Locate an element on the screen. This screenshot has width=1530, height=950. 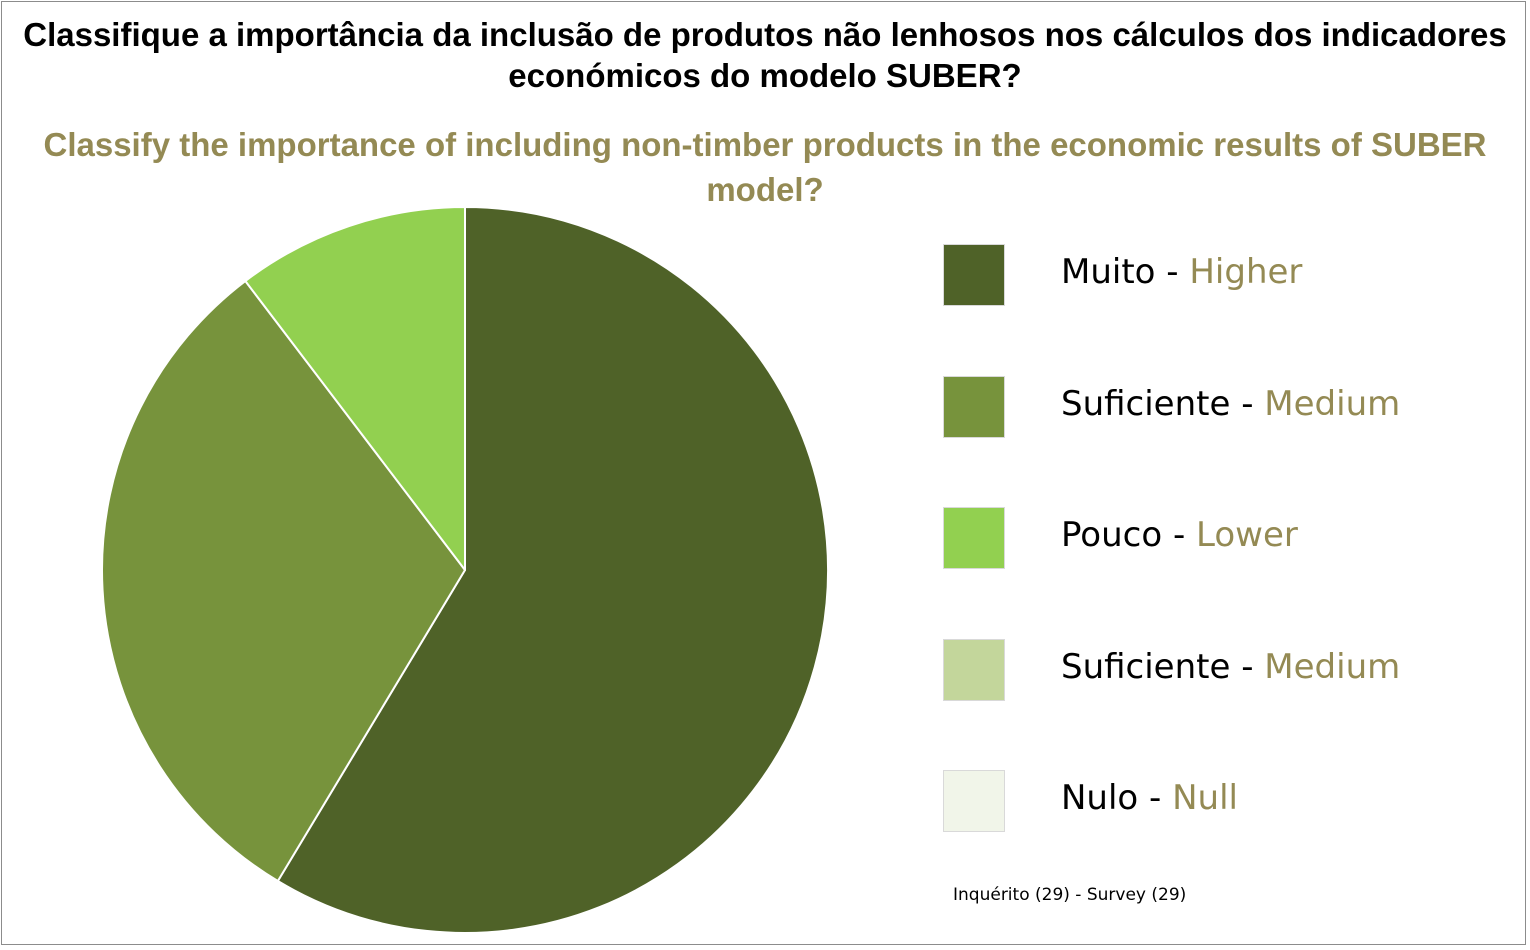
legend-label-pt: Muito - is located at coordinates (1125, 272).